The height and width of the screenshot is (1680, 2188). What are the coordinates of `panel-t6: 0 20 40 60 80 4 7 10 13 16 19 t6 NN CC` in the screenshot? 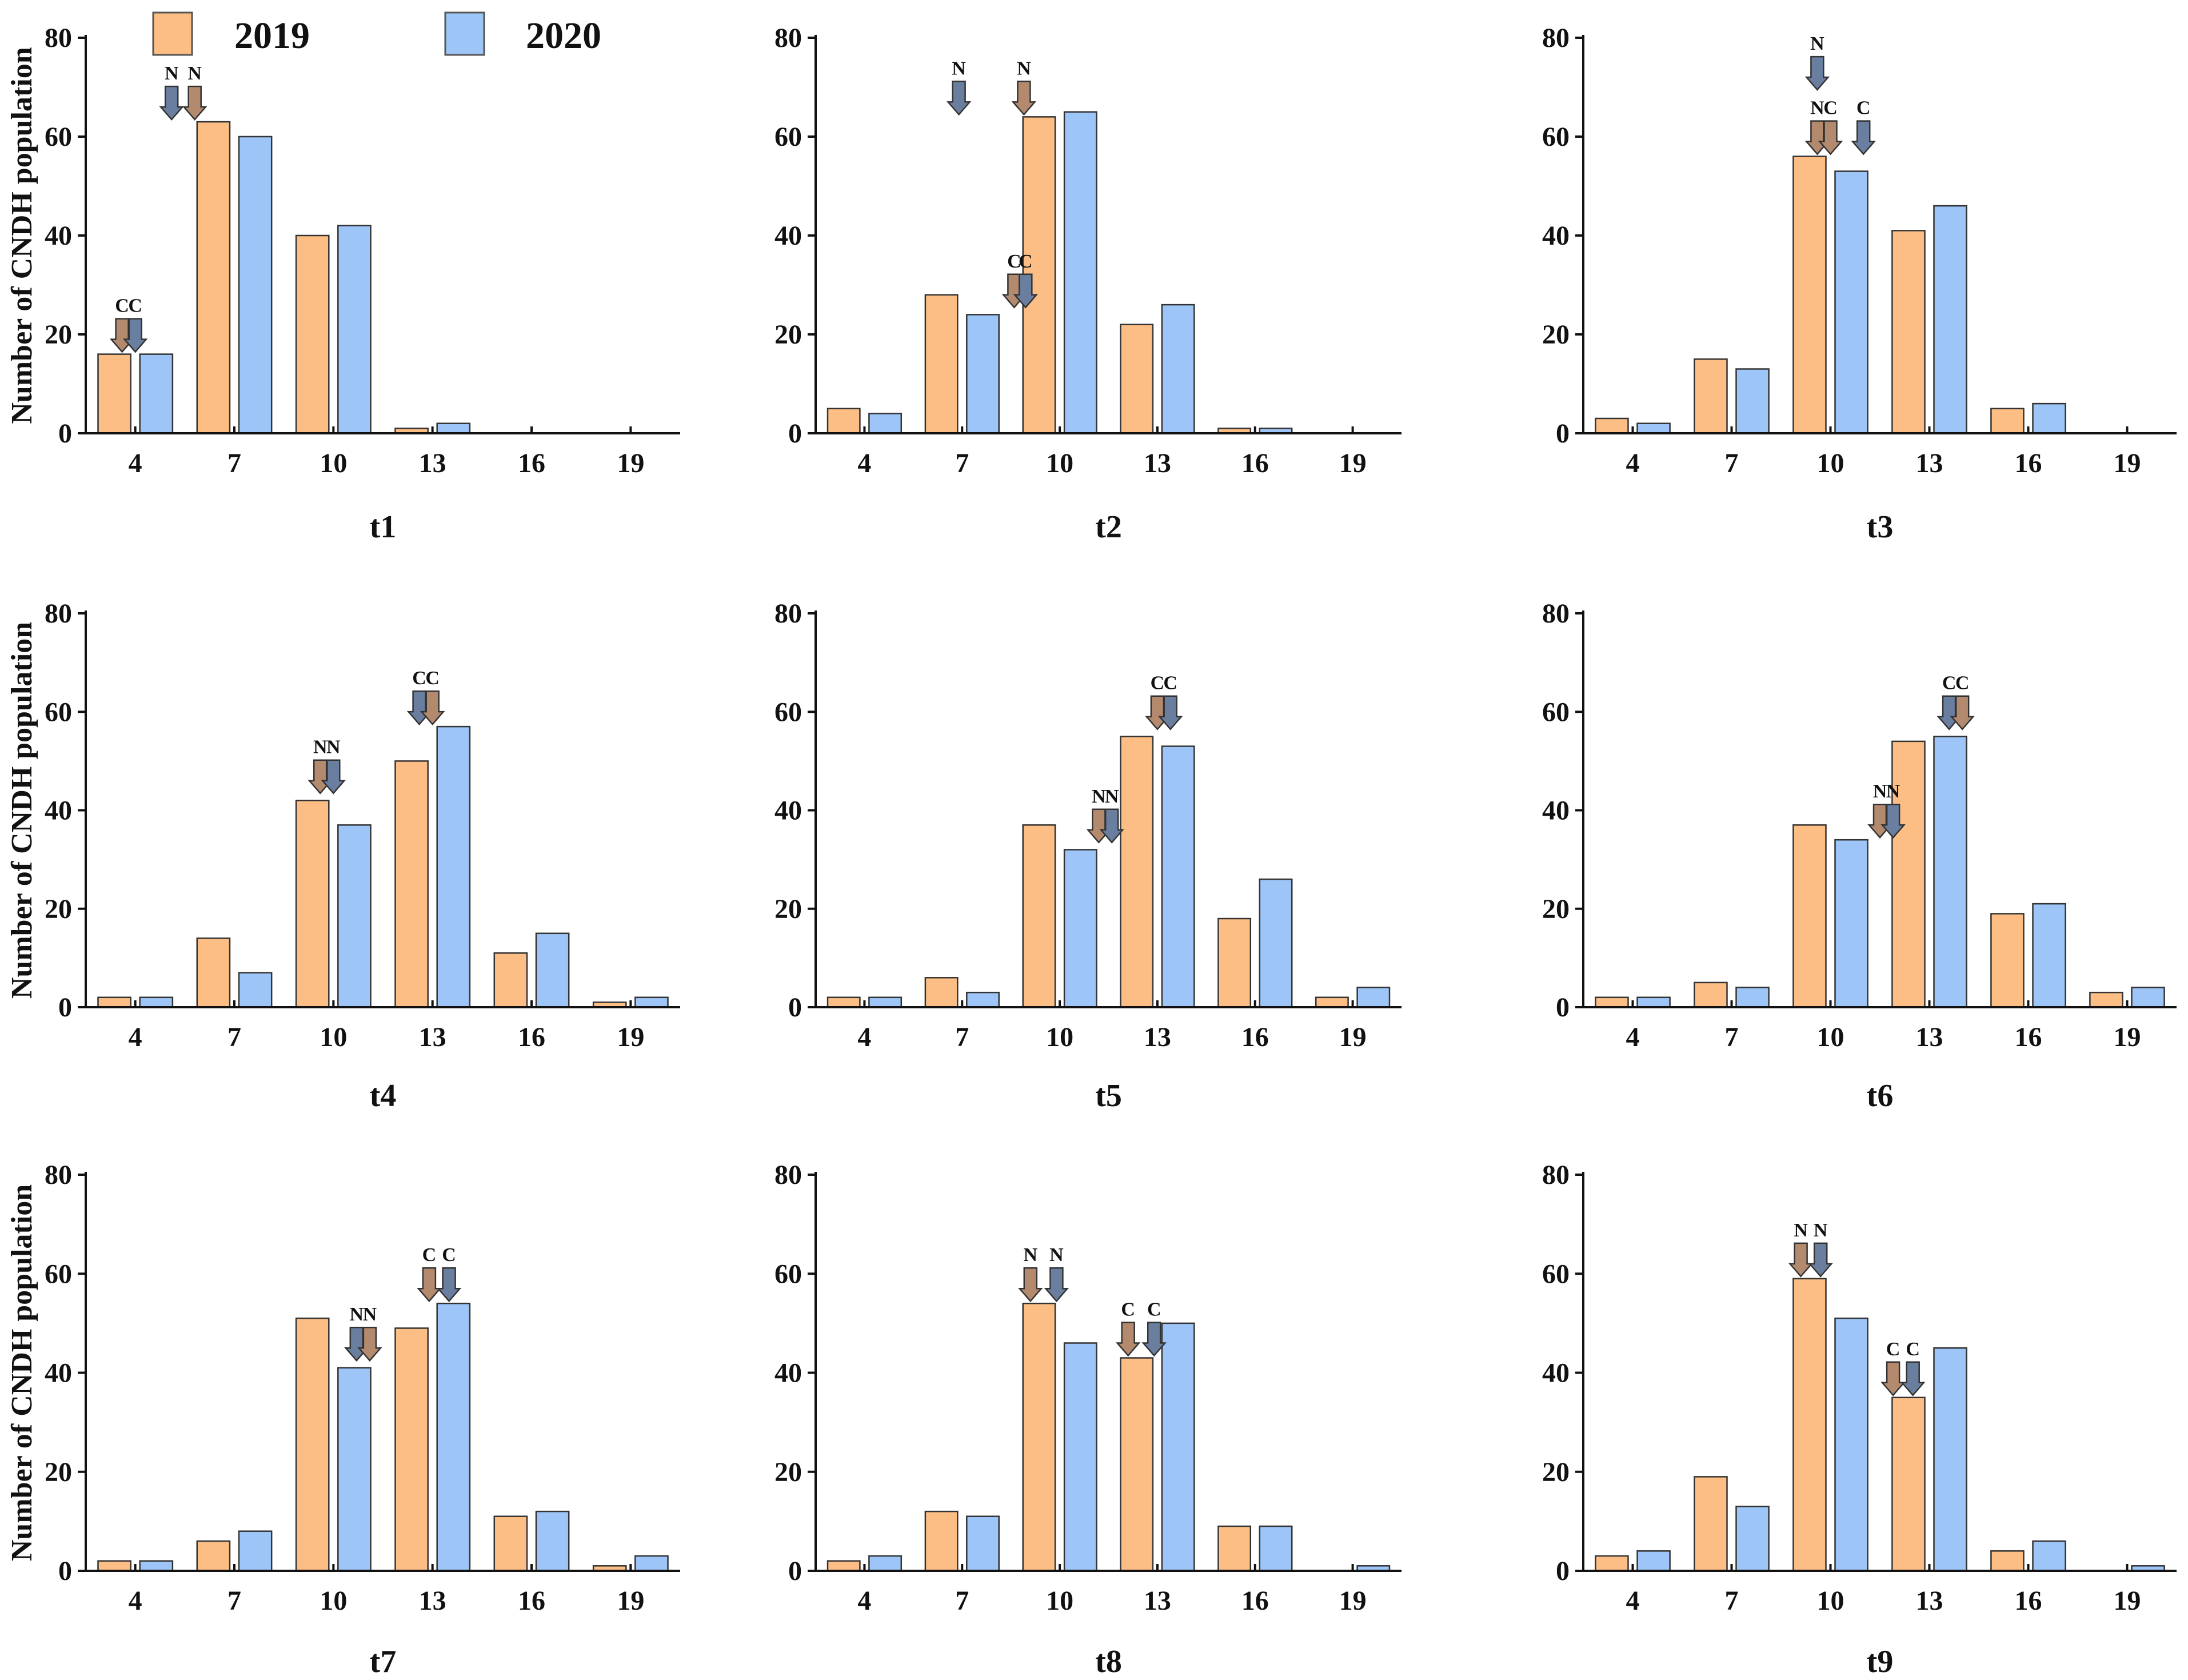 It's located at (1859, 856).